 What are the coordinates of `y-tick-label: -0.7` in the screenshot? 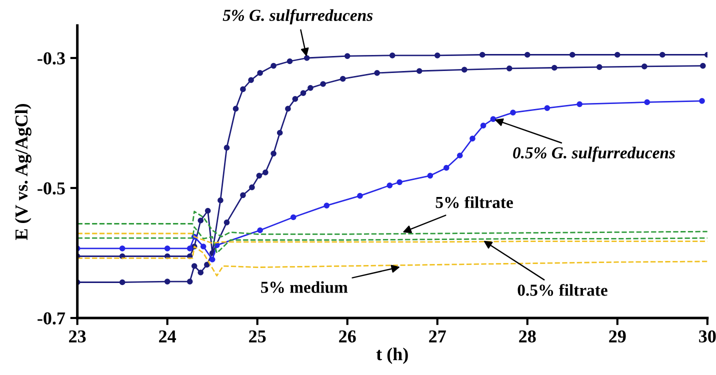 It's located at (52, 318).